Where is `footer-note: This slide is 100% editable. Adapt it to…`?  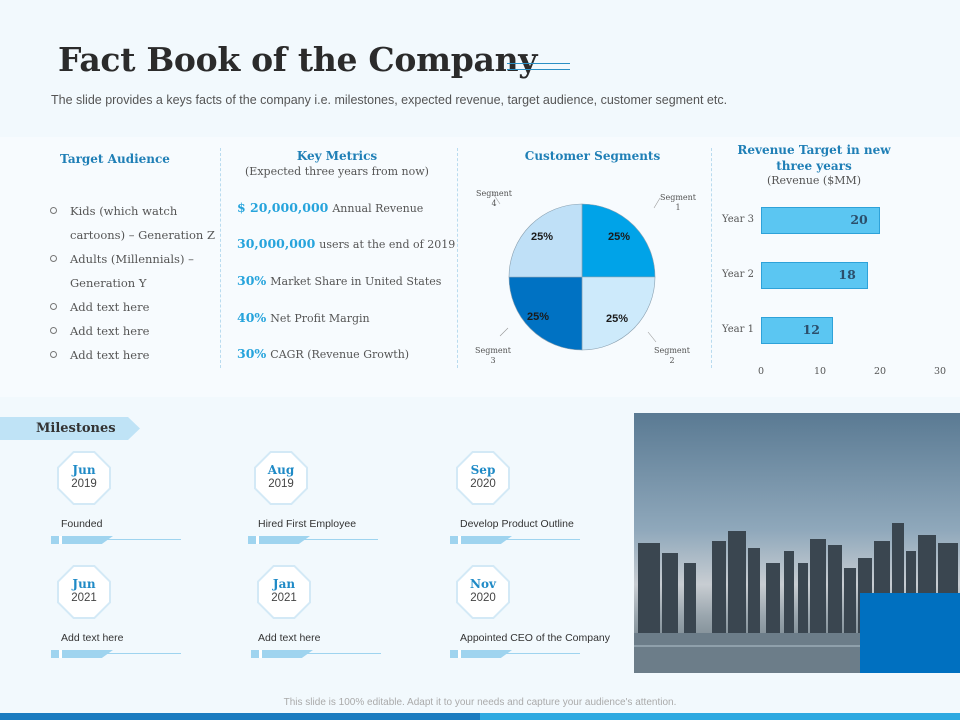 footer-note: This slide is 100% editable. Adapt it to… is located at coordinates (480, 702).